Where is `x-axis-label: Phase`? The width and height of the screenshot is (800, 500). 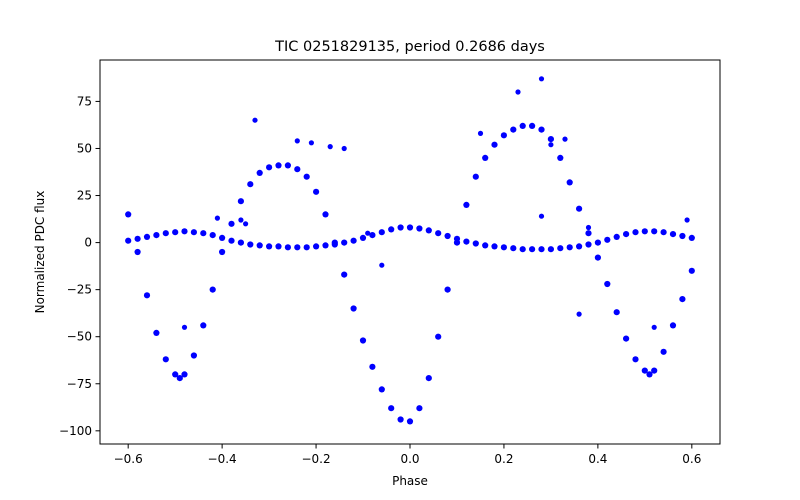
x-axis-label: Phase is located at coordinates (410, 481).